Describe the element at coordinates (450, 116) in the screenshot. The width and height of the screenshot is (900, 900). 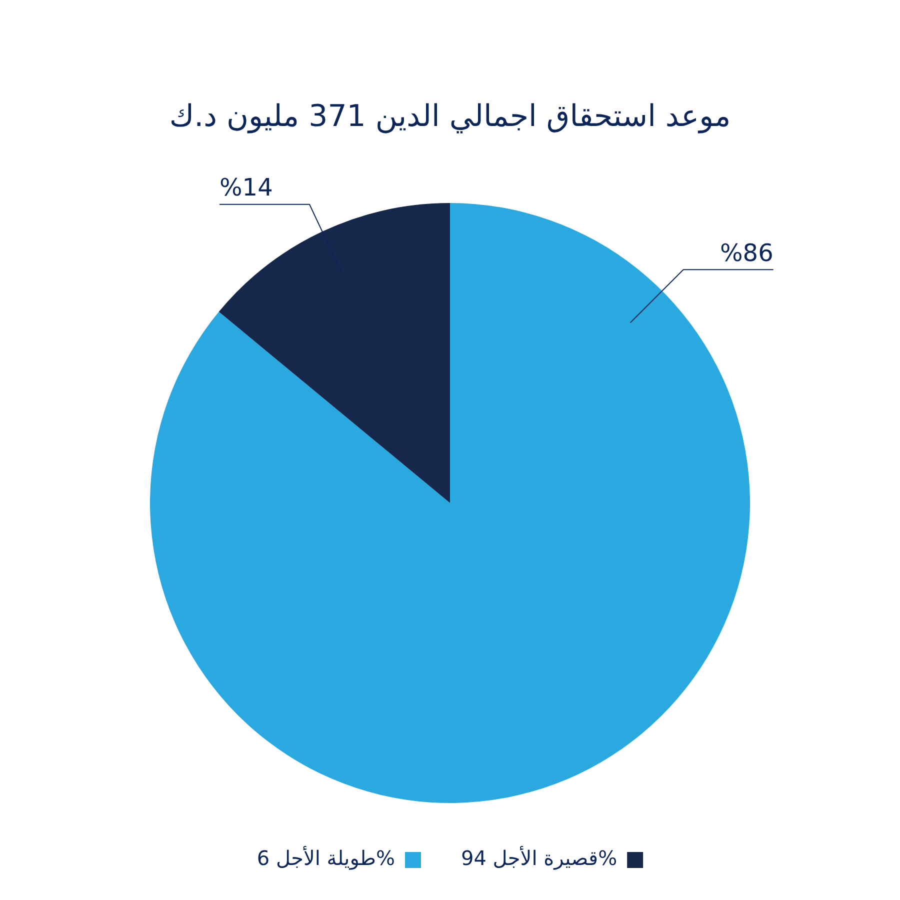
I see `chart-title: موعد استحقاق اجمالي الدين 371 مليون د.ك` at that location.